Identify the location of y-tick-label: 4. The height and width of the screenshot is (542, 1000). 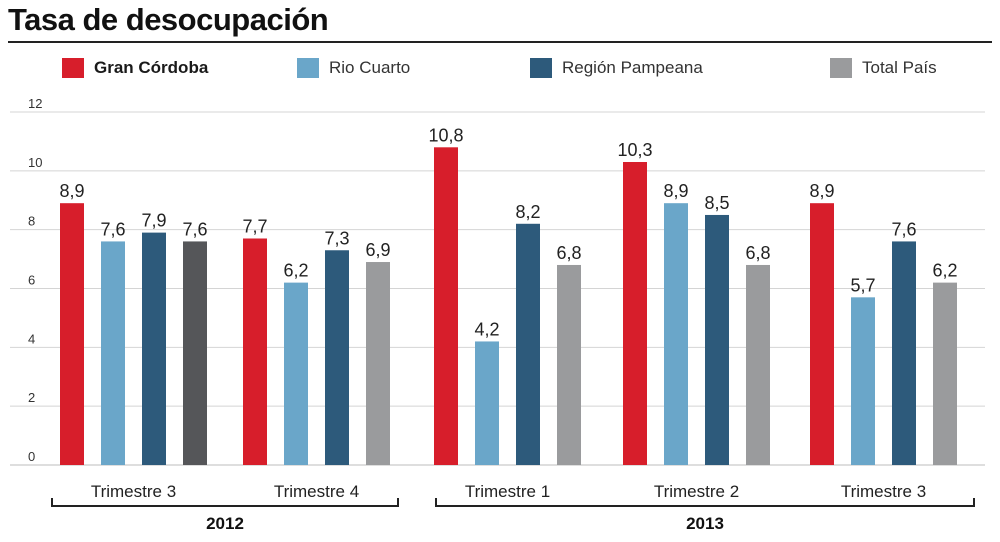
(31, 338).